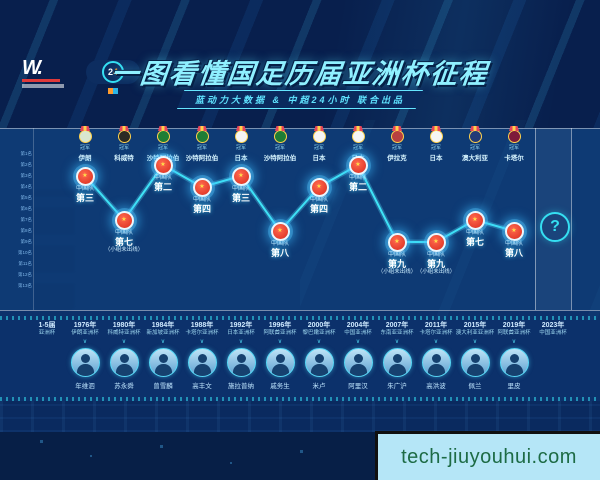 This screenshot has width=600, height=480. What do you see at coordinates (436, 356) in the screenshot?
I see `timeline-column: 2011年 卡塔尔亚洲杯 ∨ 高洪波` at bounding box center [436, 356].